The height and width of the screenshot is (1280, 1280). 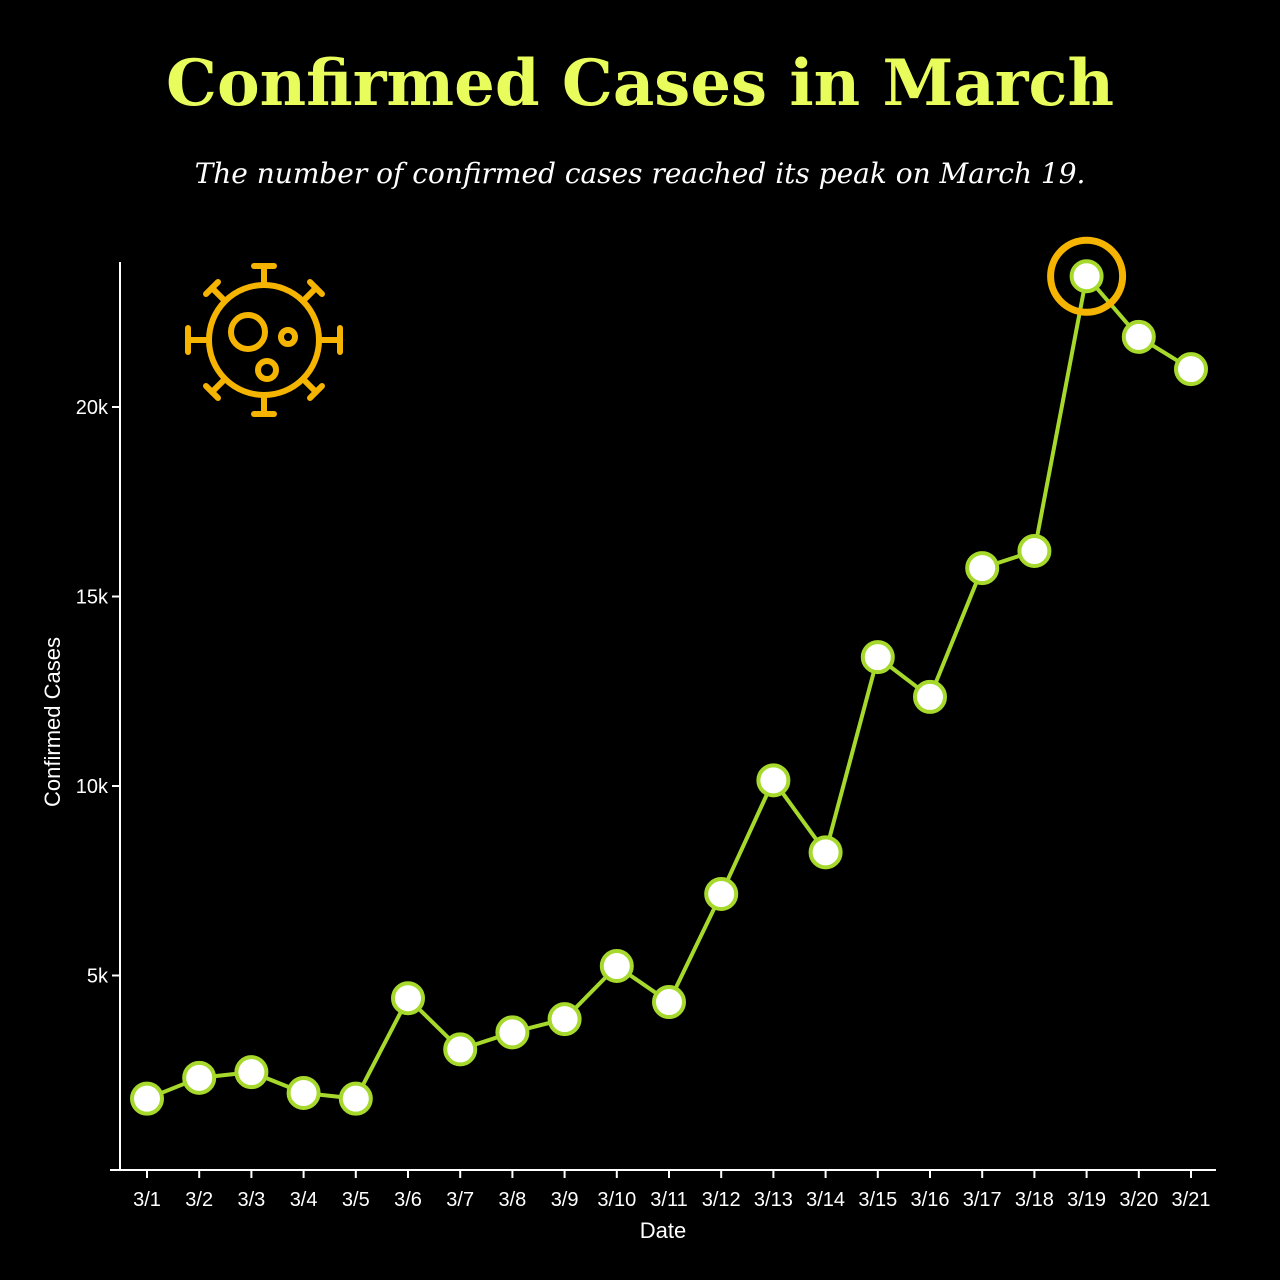 What do you see at coordinates (264, 340) in the screenshot?
I see `virus-icon` at bounding box center [264, 340].